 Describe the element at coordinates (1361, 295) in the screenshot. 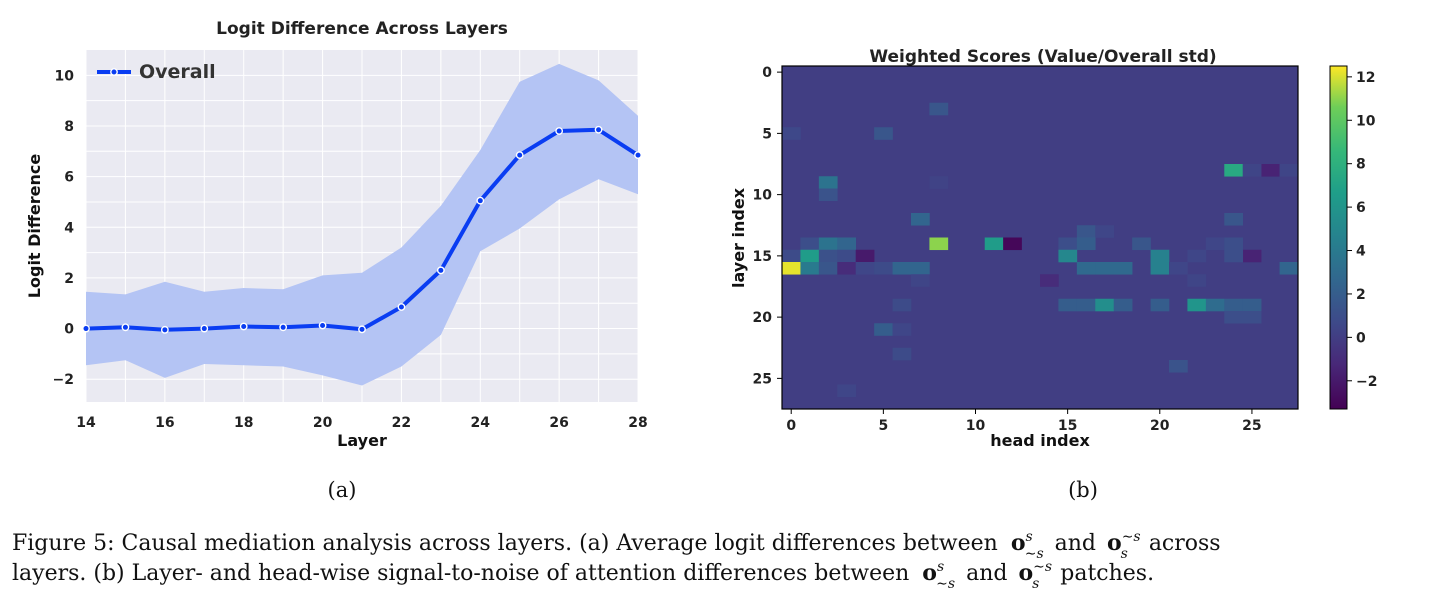

I see `colorbar-tick-label: 2` at that location.